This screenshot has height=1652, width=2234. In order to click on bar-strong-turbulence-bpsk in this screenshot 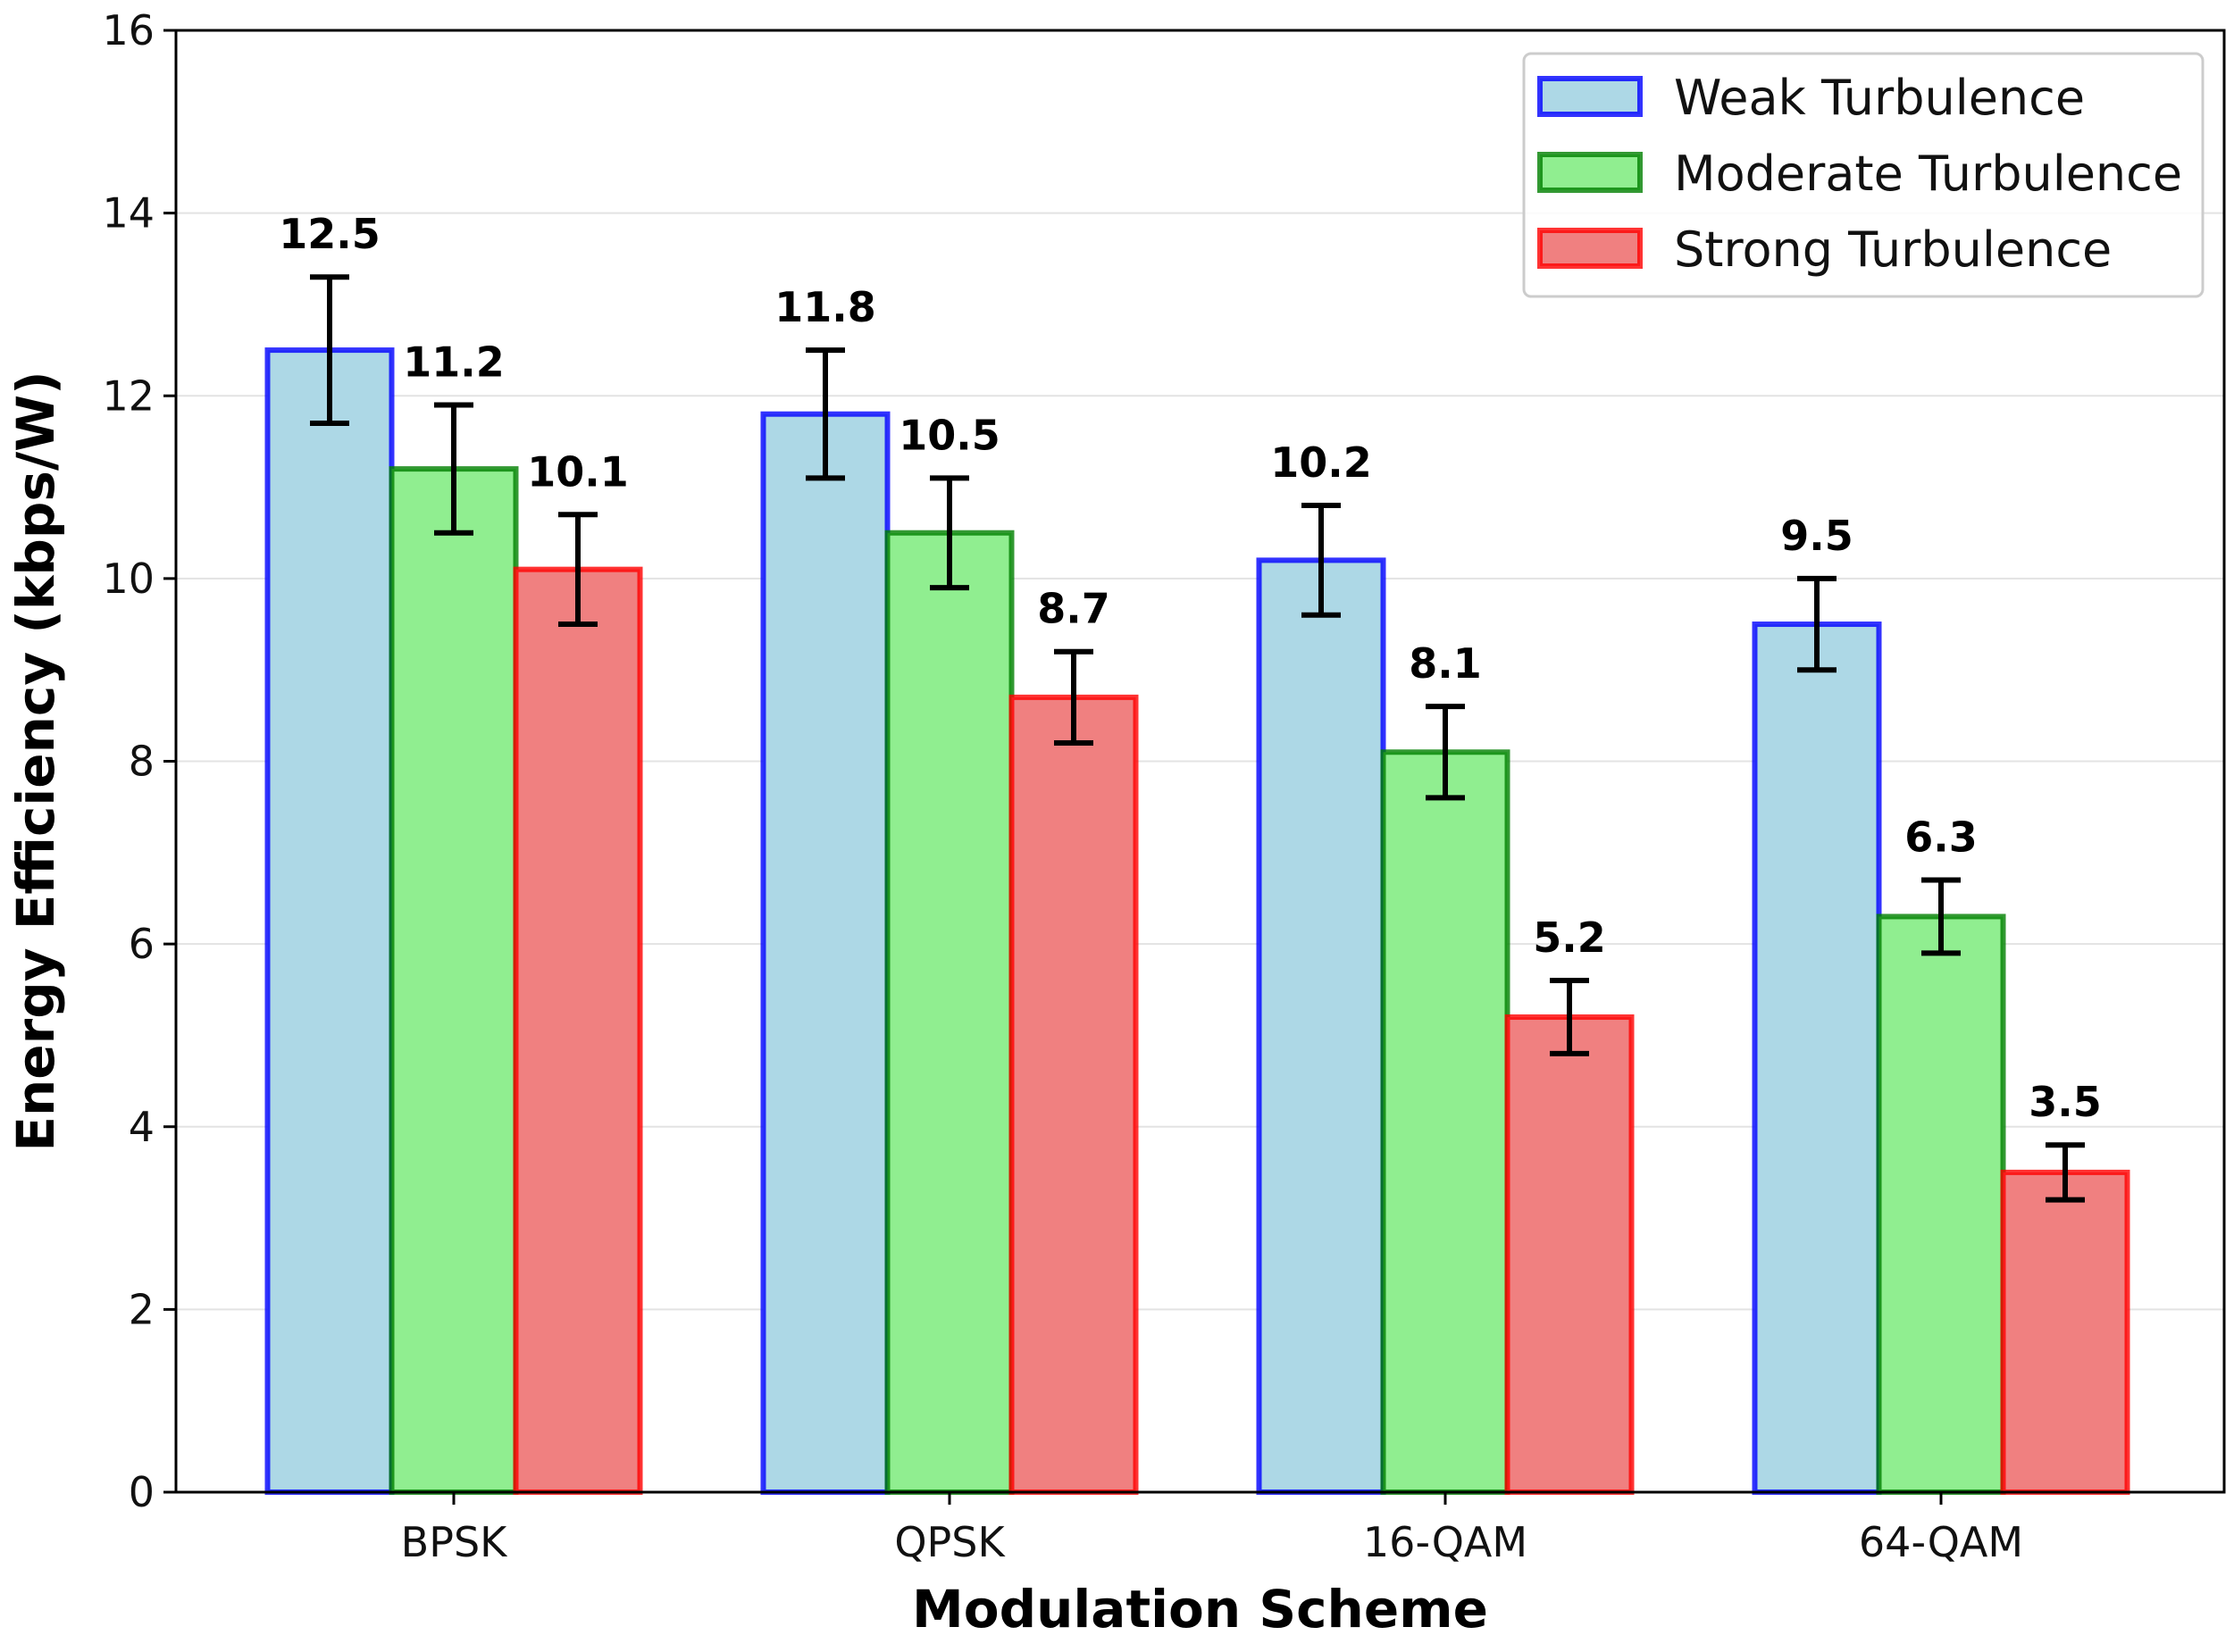, I will do `click(578, 1030)`.